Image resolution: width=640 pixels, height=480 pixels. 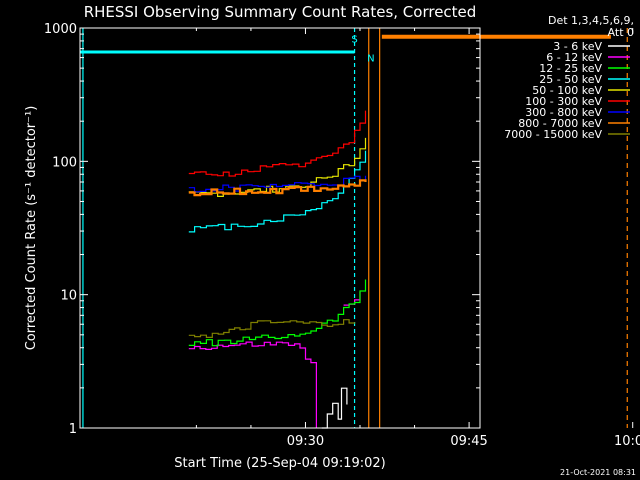 What do you see at coordinates (598, 472) in the screenshot?
I see `timestamp: 21-Oct-2021 08:31` at bounding box center [598, 472].